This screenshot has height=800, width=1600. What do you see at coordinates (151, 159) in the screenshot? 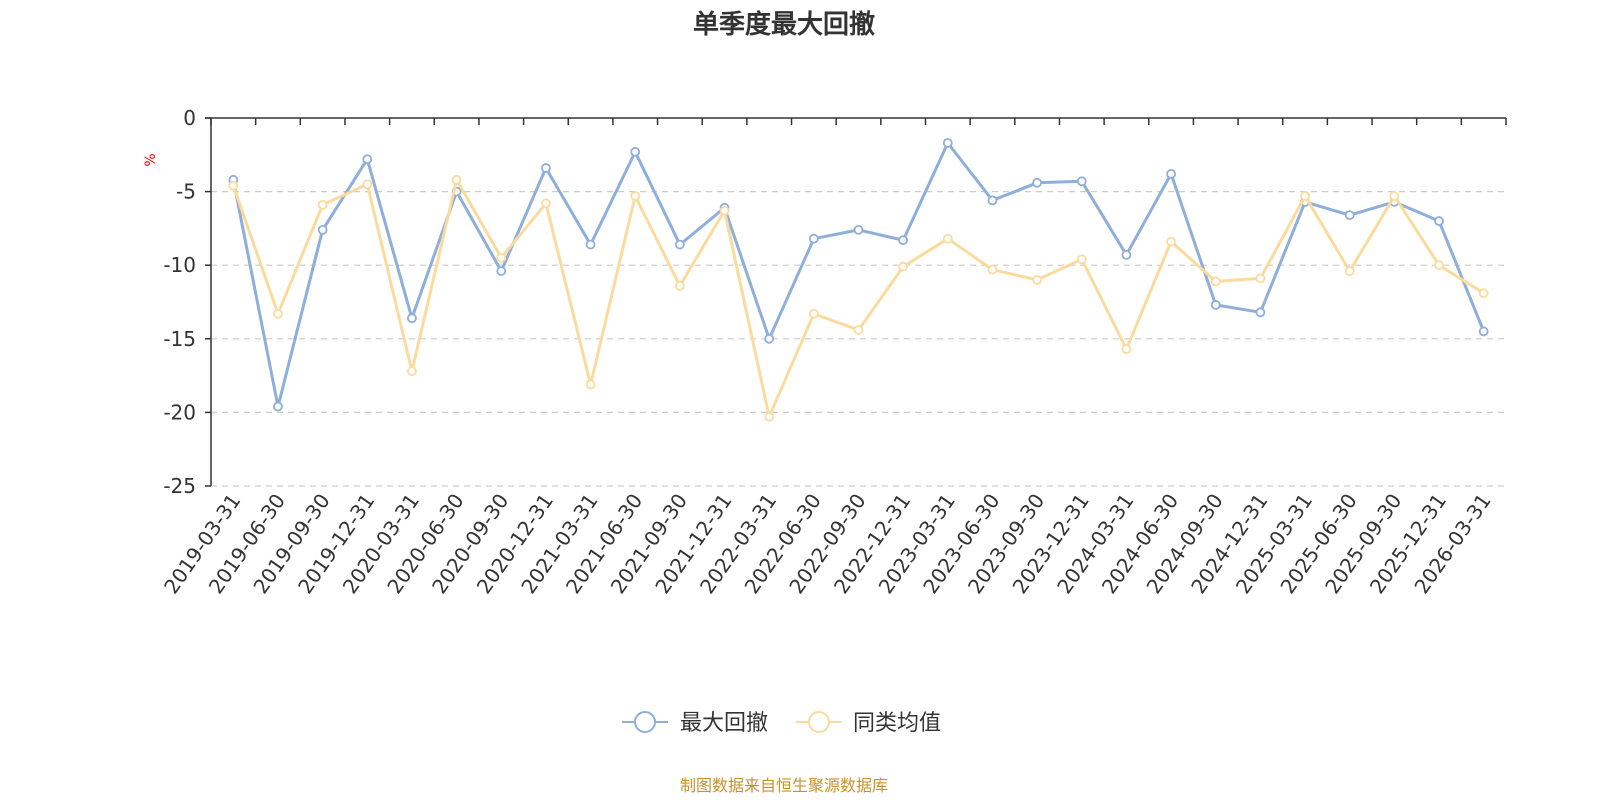
I see `y-axis-label: %` at bounding box center [151, 159].